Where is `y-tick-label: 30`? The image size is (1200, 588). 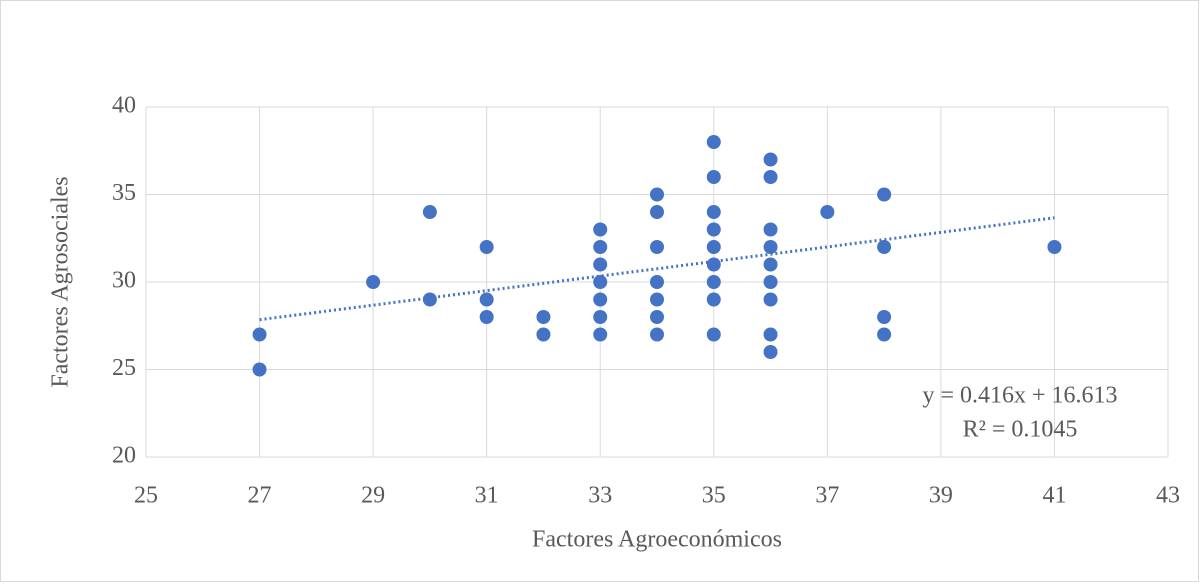 y-tick-label: 30 is located at coordinates (124, 281).